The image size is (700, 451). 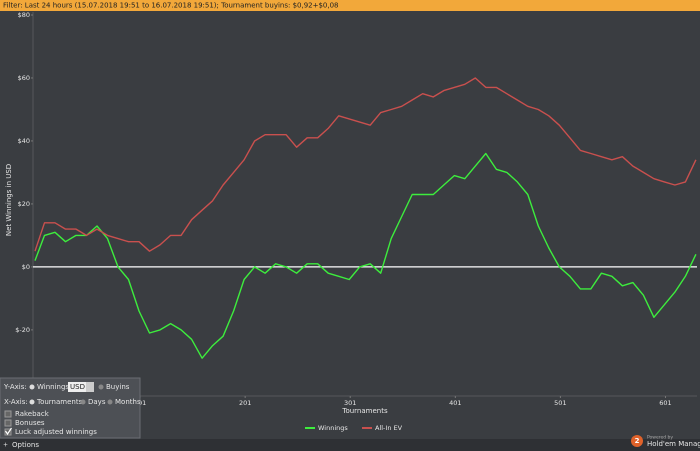 What do you see at coordinates (660, 438) in the screenshot?
I see `powered-by: Powered by` at bounding box center [660, 438].